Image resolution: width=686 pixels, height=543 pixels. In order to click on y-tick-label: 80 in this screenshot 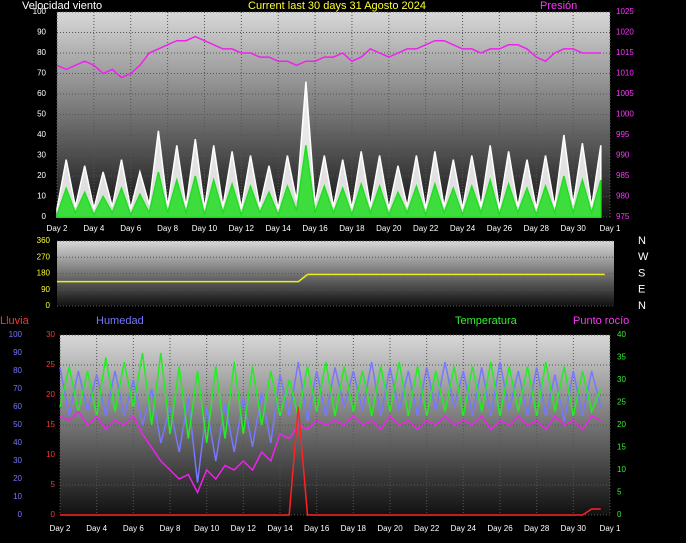, I will do `click(41, 52)`.